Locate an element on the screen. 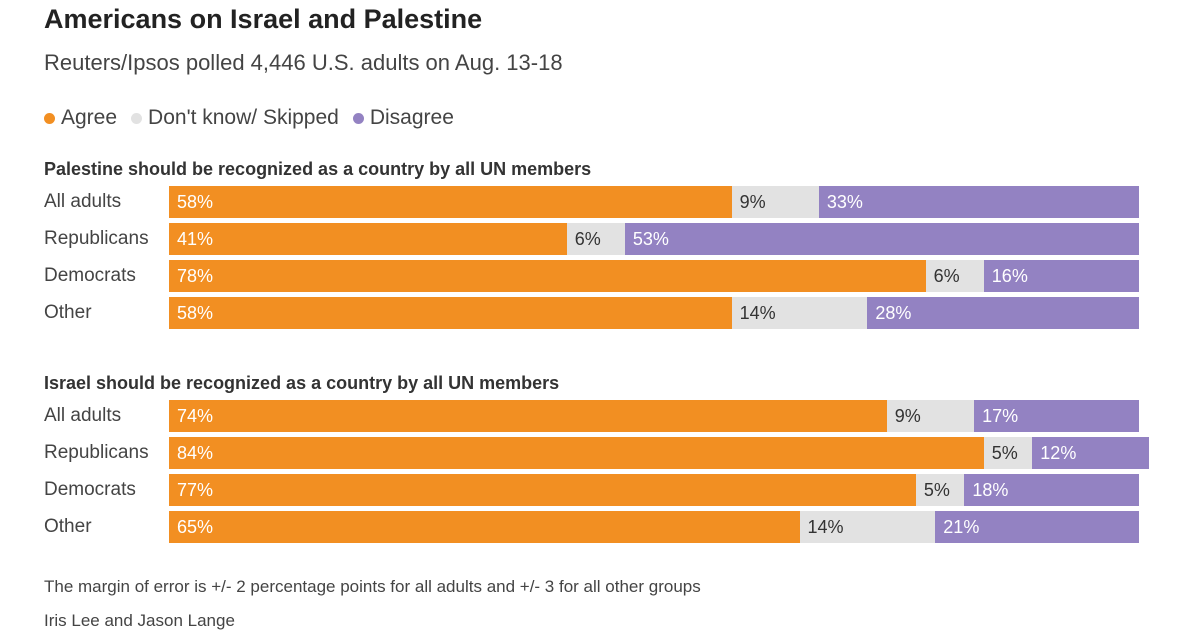 Image resolution: width=1200 pixels, height=641 pixels. bar-agree: 78% is located at coordinates (547, 276).